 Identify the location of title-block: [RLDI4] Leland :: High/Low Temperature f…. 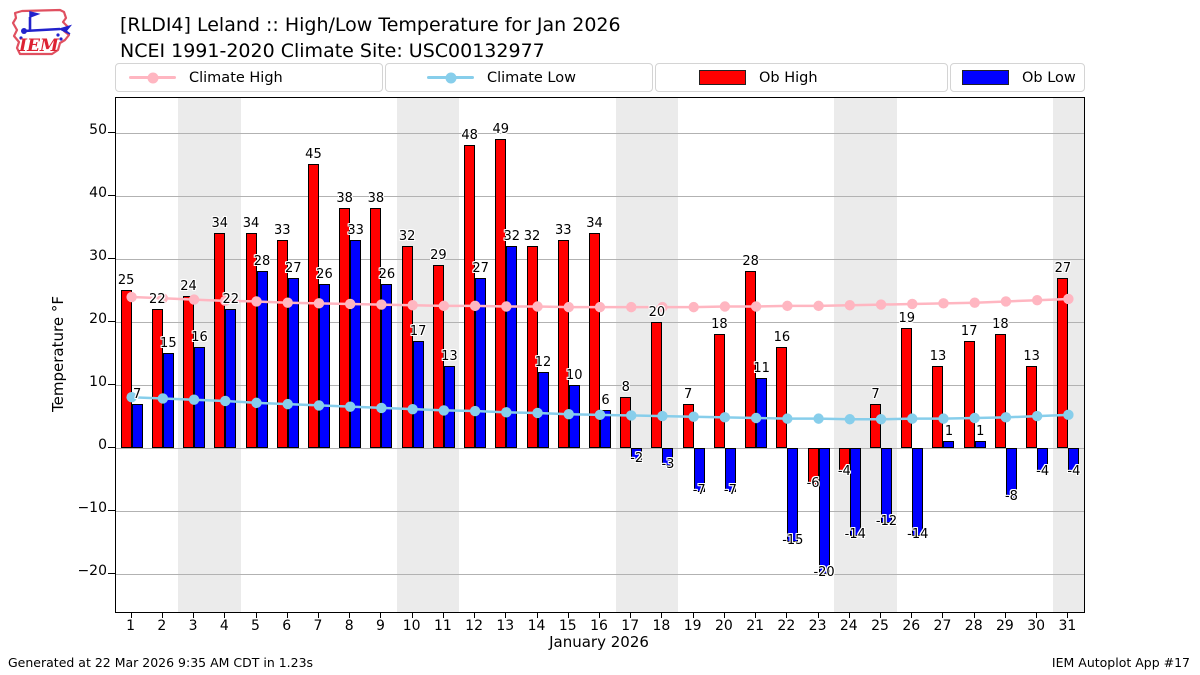
(370, 38).